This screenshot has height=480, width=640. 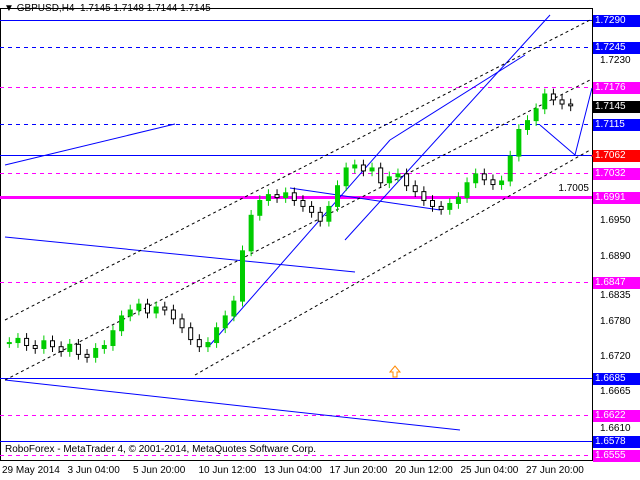 What do you see at coordinates (615, 295) in the screenshot?
I see `price-tick: 1.6835` at bounding box center [615, 295].